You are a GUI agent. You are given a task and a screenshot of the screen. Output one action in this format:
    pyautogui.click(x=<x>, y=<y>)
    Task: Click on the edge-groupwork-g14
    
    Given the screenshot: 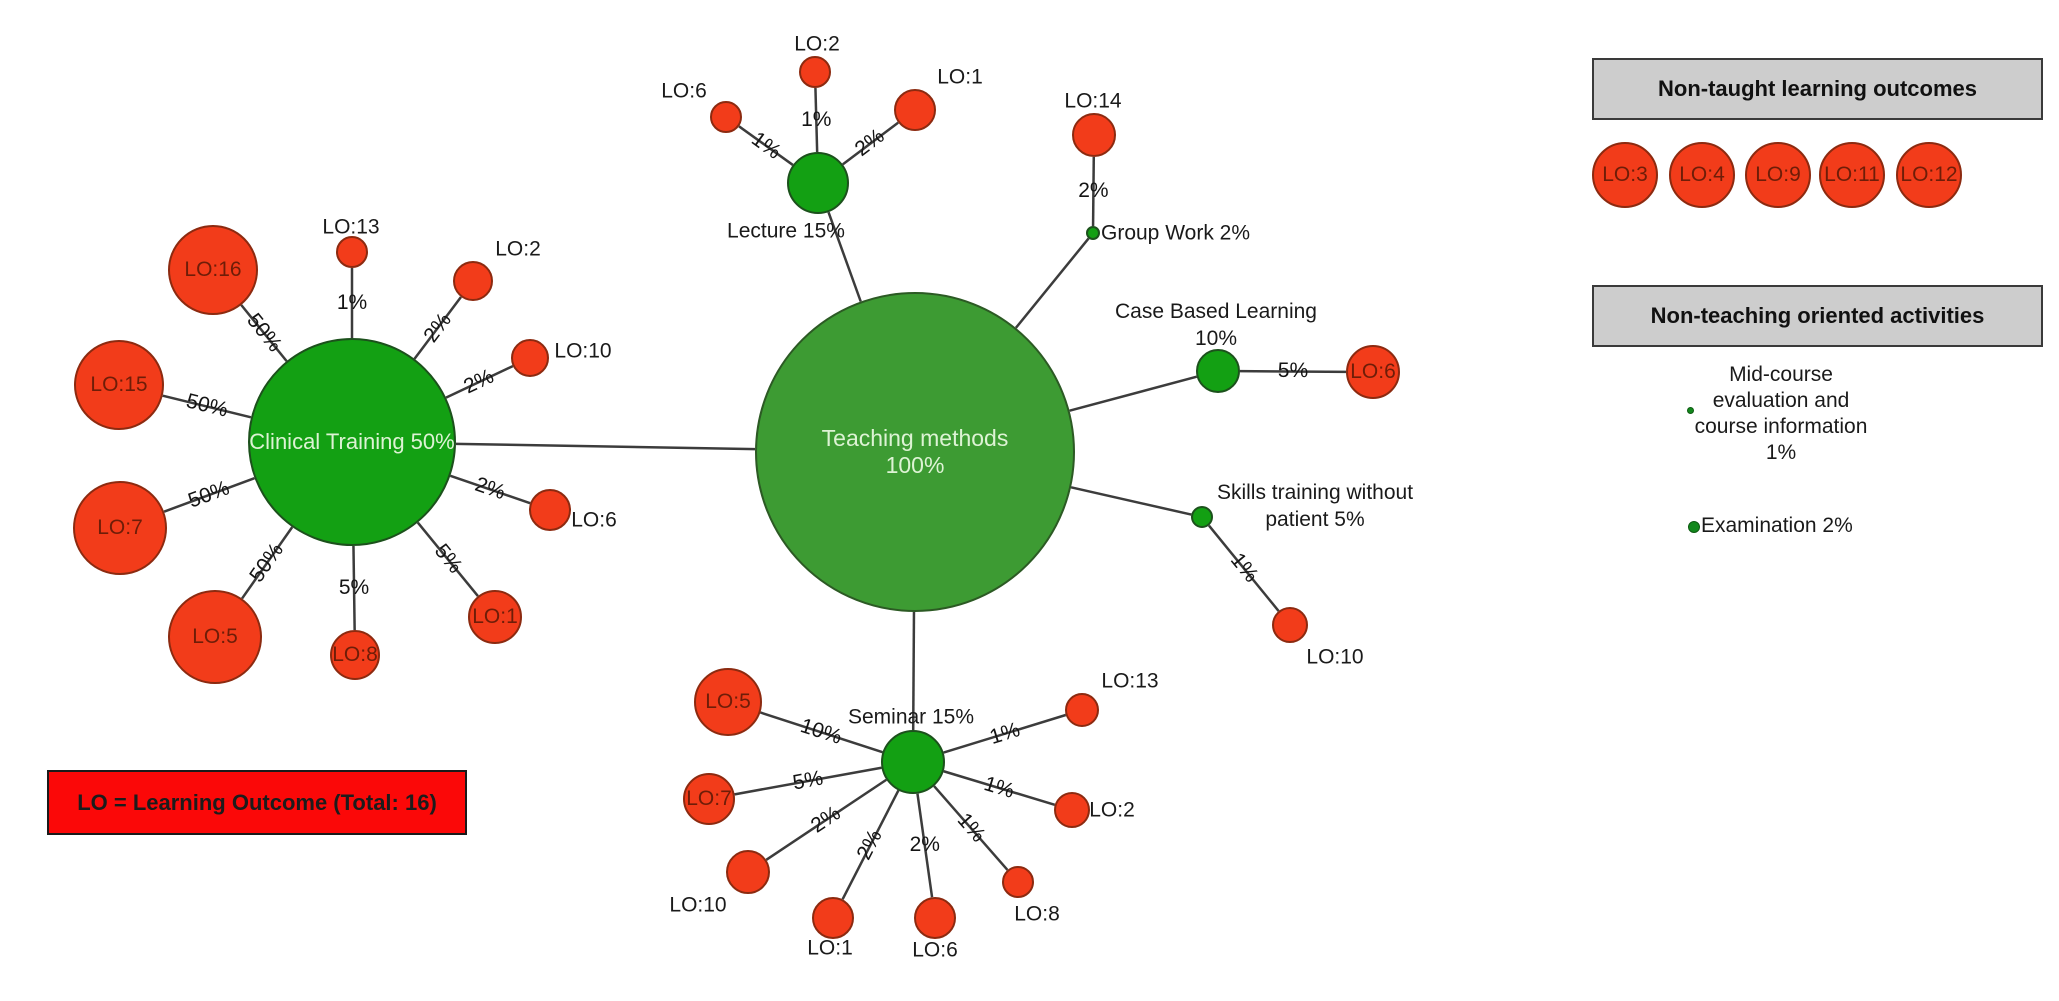 What is the action you would take?
    pyautogui.click(x=1093, y=191)
    